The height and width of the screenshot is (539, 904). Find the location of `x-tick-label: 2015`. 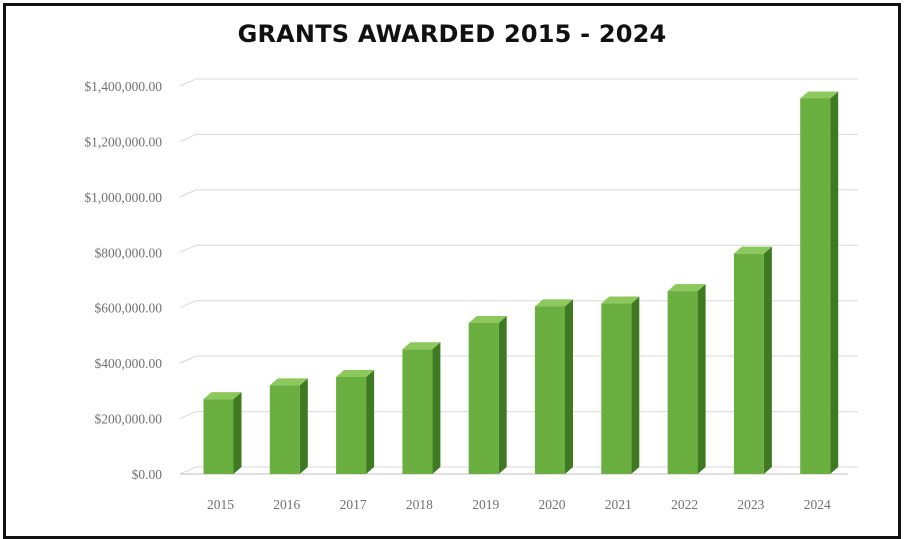

x-tick-label: 2015 is located at coordinates (220, 504).